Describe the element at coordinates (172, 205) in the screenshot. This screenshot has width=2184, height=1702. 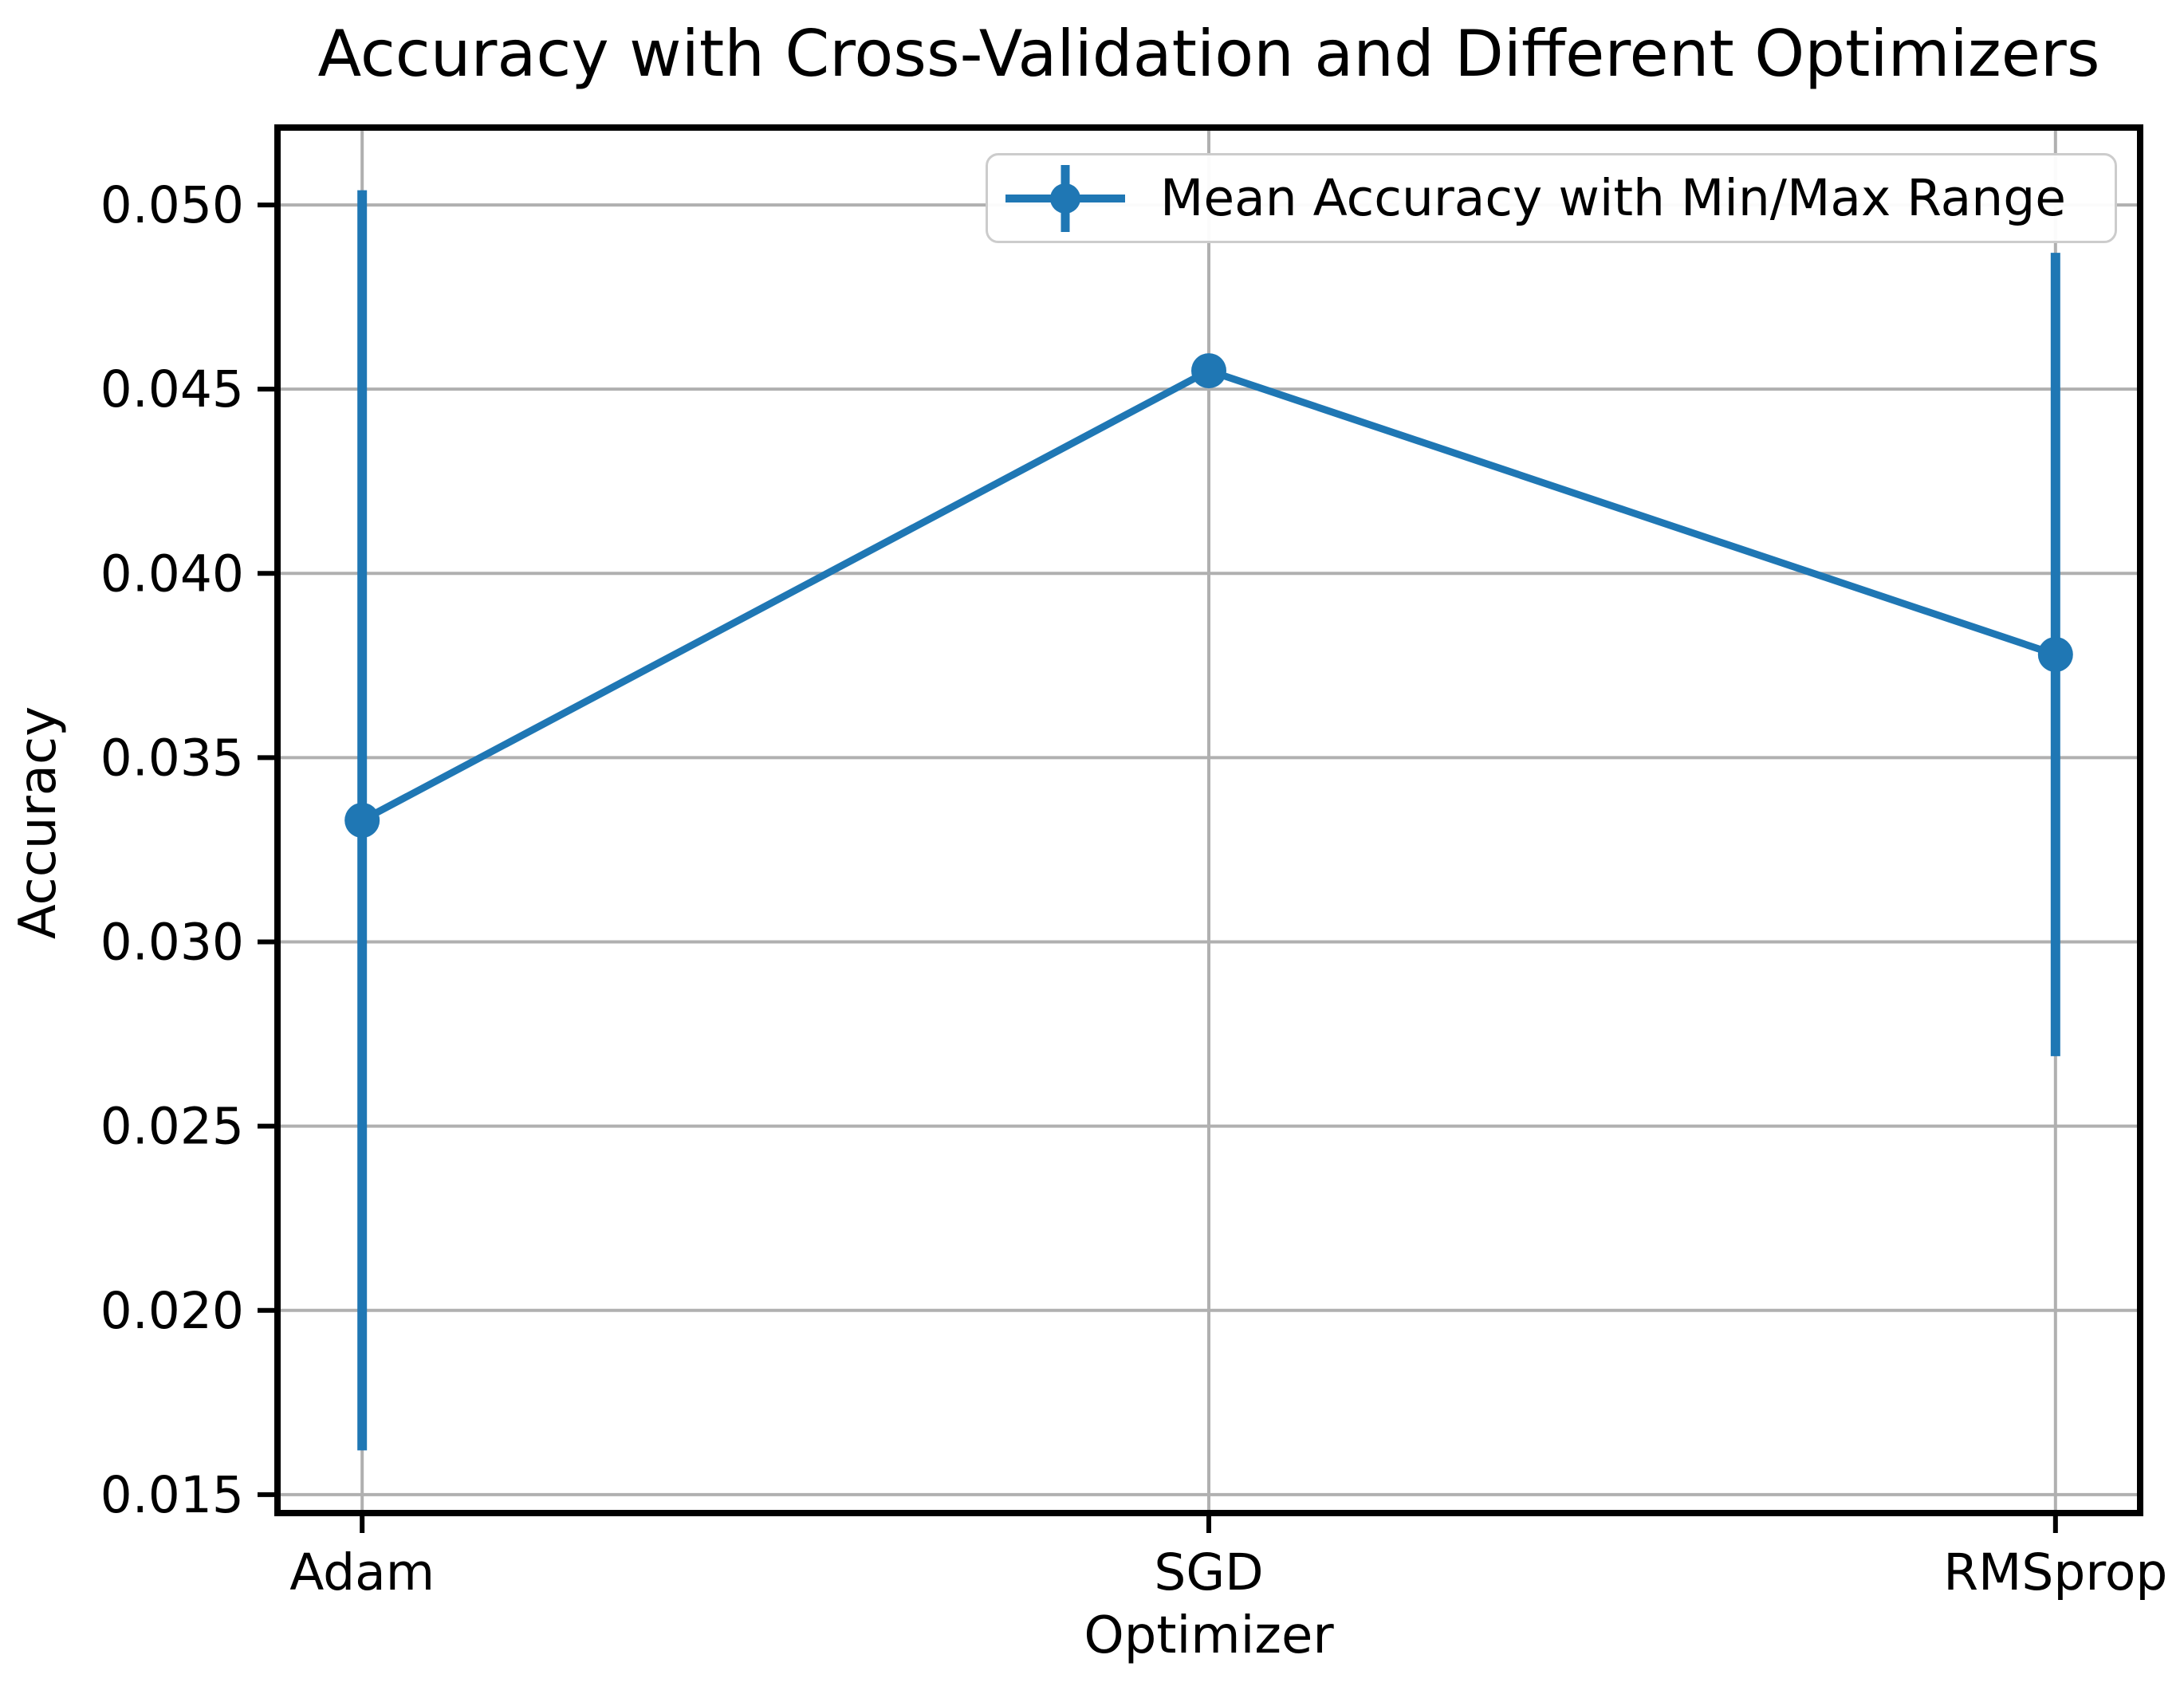
I see `y-tick-label: 0.050` at that location.